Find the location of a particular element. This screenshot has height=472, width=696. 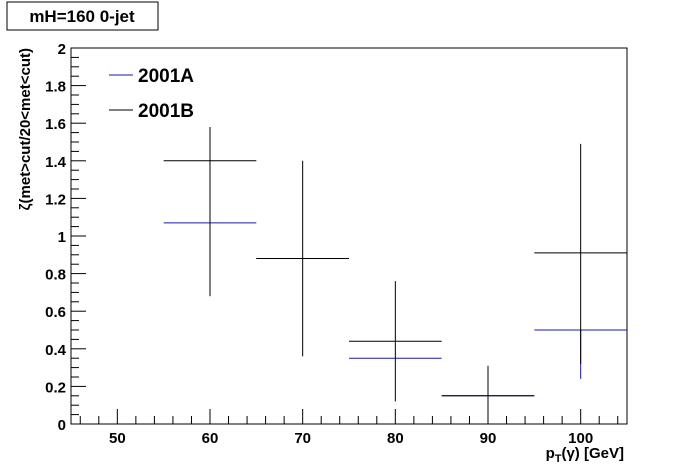

x-tick-label: 60 is located at coordinates (210, 438).